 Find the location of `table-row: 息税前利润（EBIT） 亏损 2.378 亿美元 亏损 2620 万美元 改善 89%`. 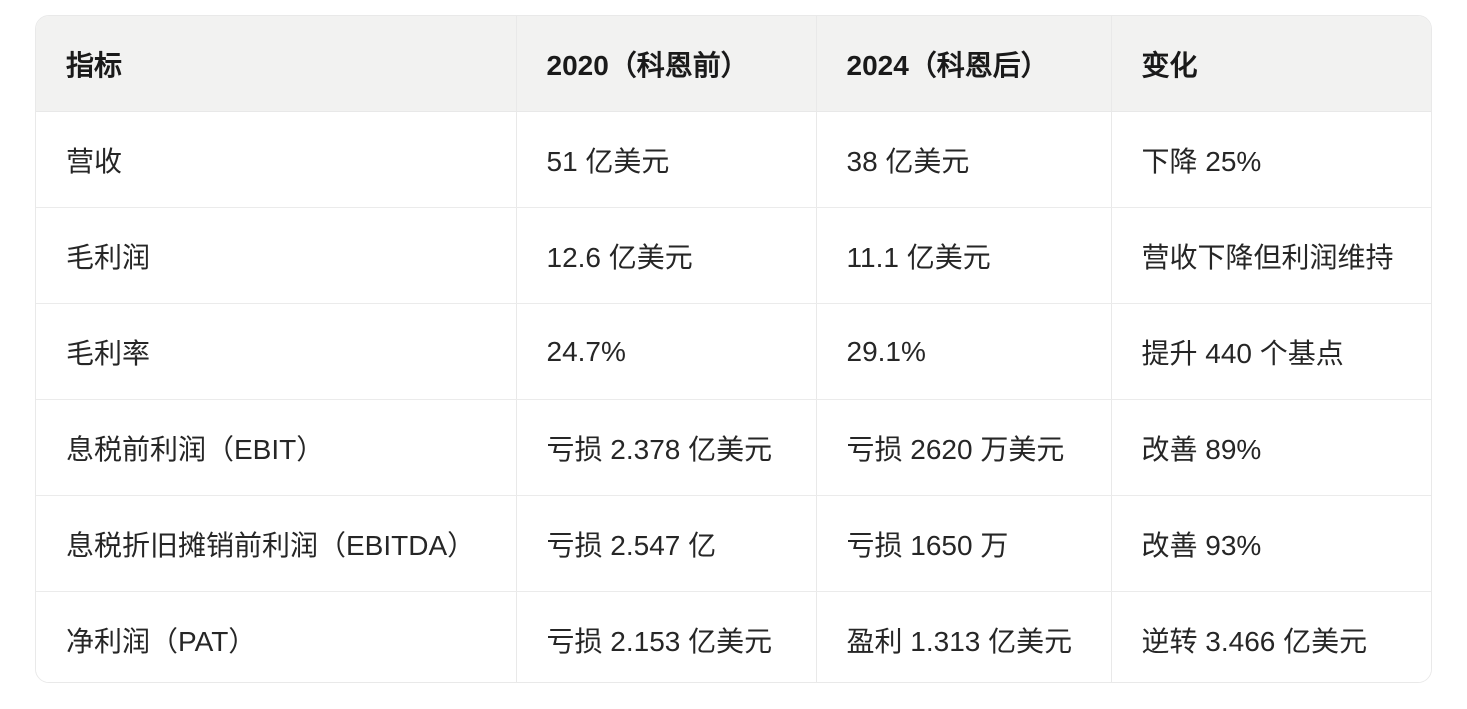

table-row: 息税前利润（EBIT） 亏损 2.378 亿美元 亏损 2620 万美元 改善 89% is located at coordinates (733, 447).